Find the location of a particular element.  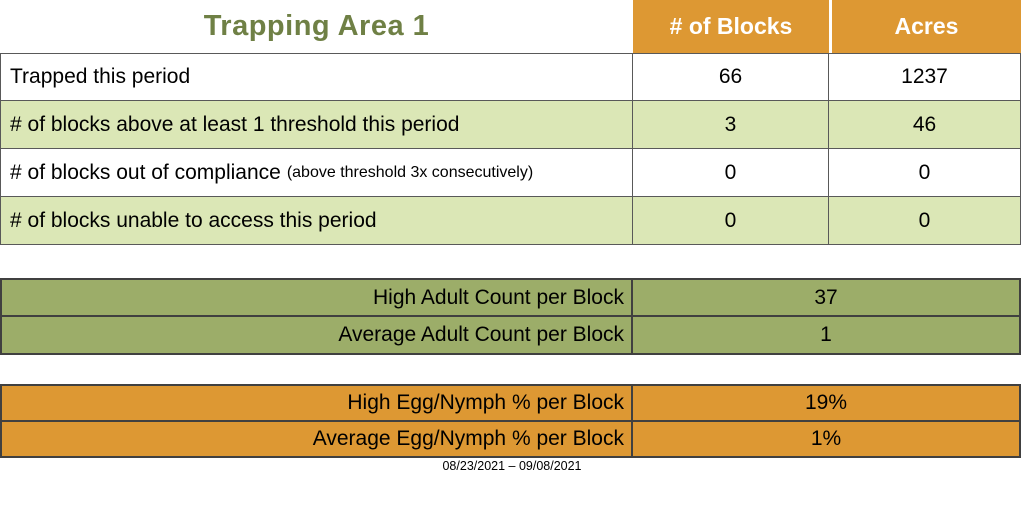

row-label-unable-access: # of blocks unable to access this period is located at coordinates (316, 220).